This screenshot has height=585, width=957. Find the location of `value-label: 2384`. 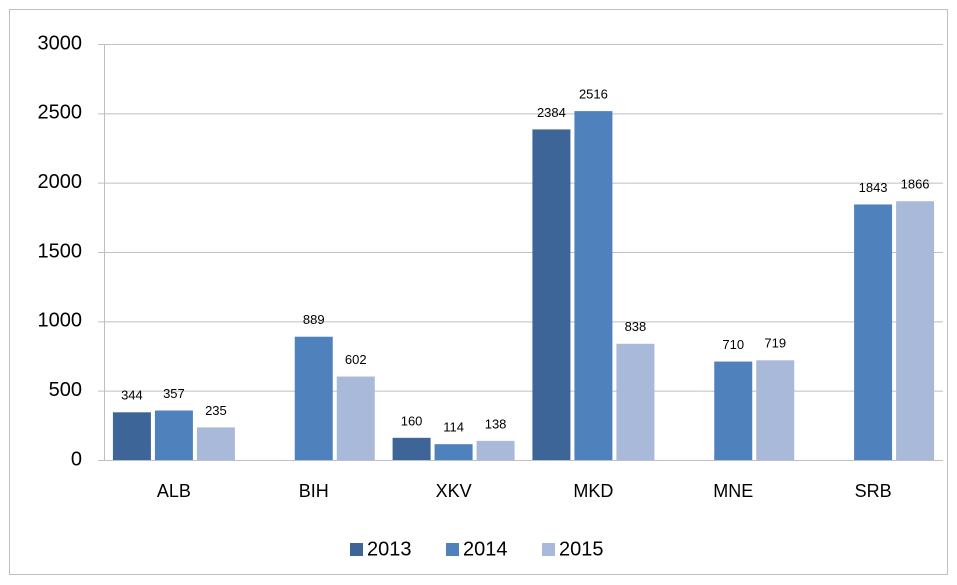

value-label: 2384 is located at coordinates (551, 112).